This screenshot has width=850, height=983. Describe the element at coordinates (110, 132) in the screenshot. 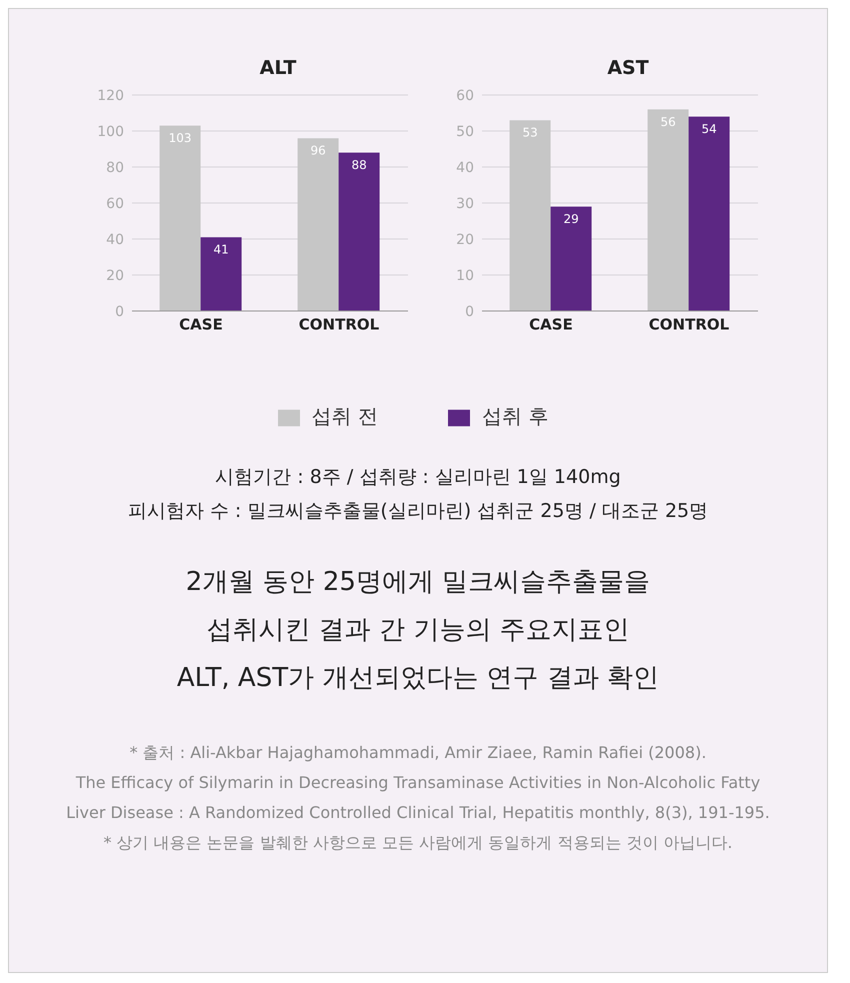

I see `y-tick-label: 100` at that location.